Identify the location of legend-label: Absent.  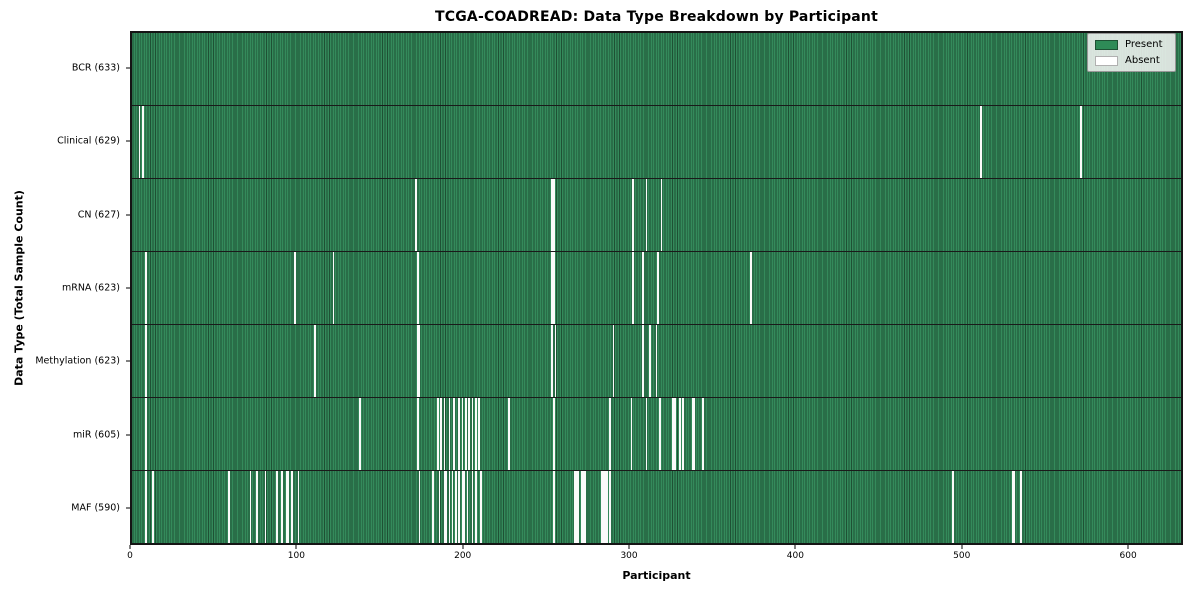
(1142, 60).